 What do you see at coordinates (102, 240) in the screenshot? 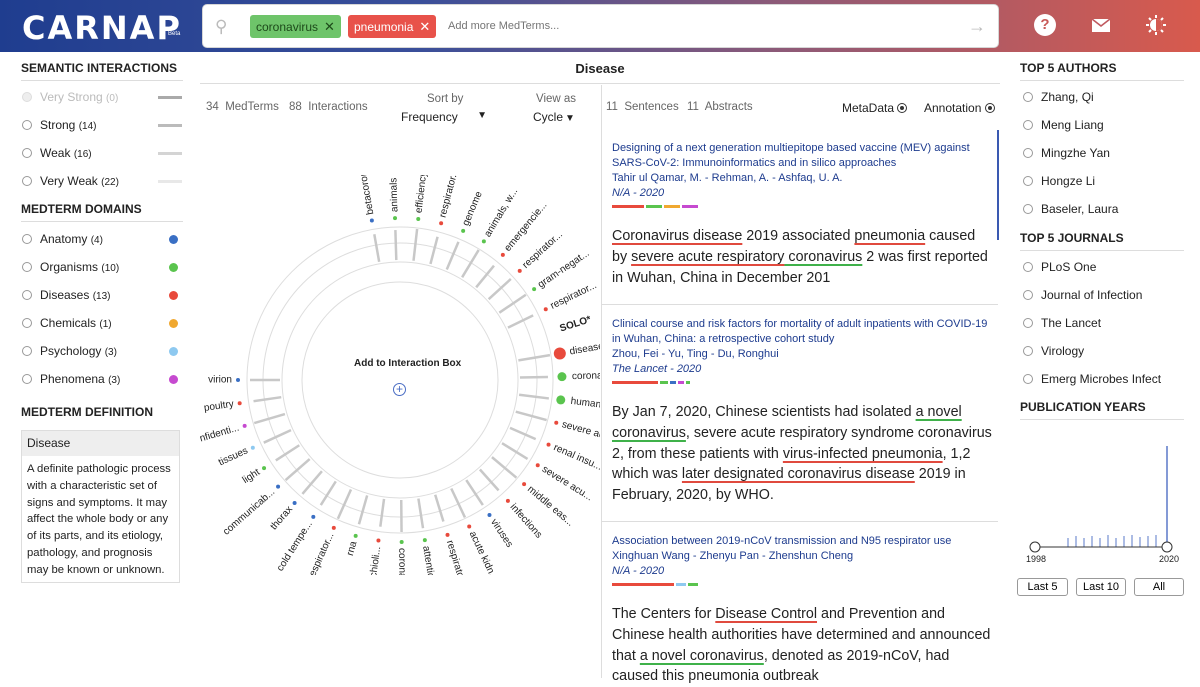
I see `domain-anatomy: Anatomy (4)` at bounding box center [102, 240].